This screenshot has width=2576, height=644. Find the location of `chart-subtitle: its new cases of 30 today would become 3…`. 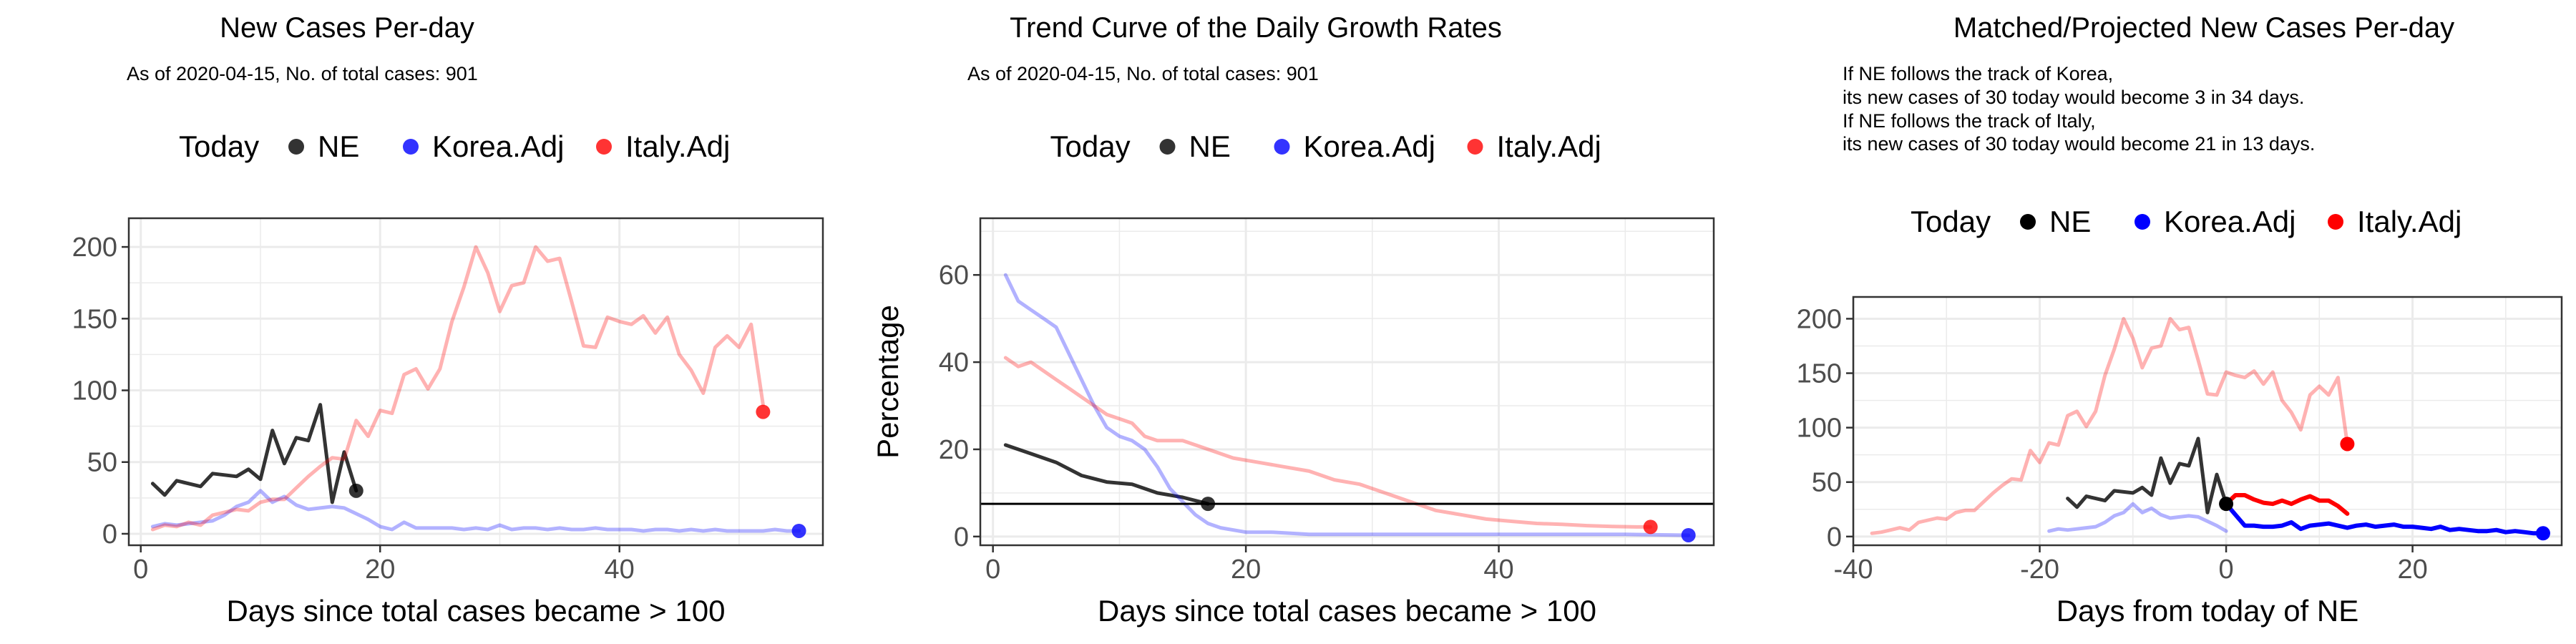

chart-subtitle: its new cases of 30 today would become 3… is located at coordinates (2073, 97).